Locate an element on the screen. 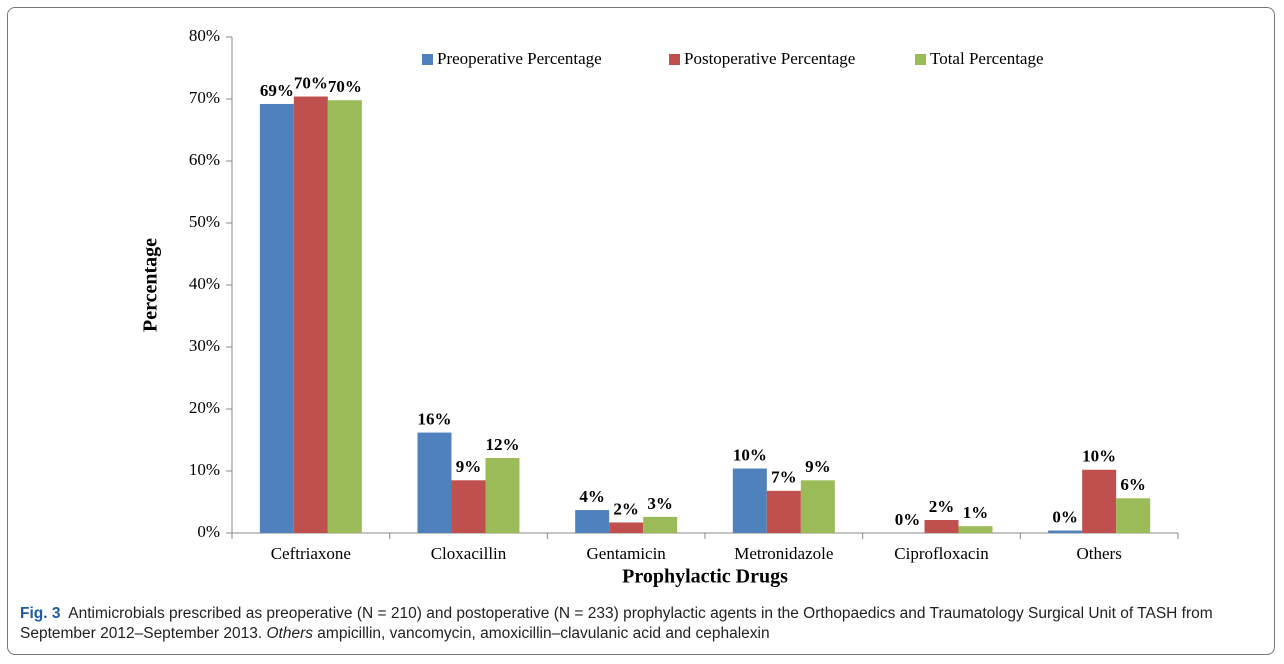  value-label: 4% is located at coordinates (592, 496).